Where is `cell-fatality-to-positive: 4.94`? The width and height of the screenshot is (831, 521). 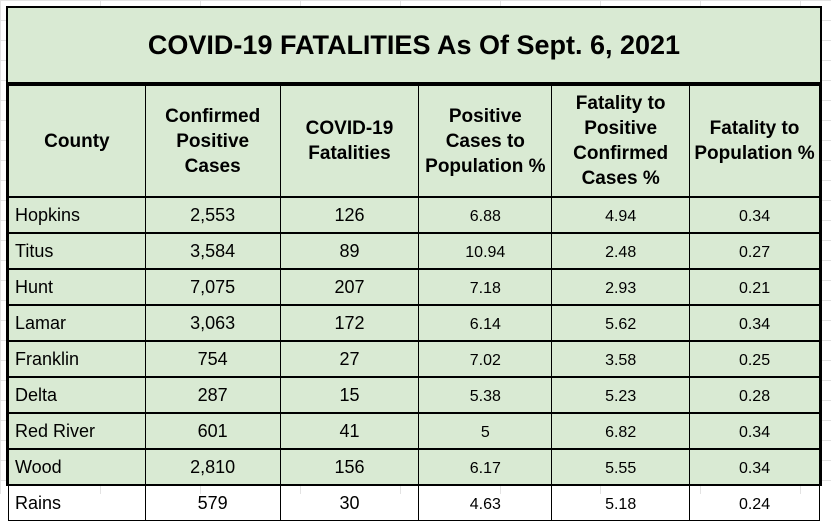
cell-fatality-to-positive: 4.94 is located at coordinates (621, 215).